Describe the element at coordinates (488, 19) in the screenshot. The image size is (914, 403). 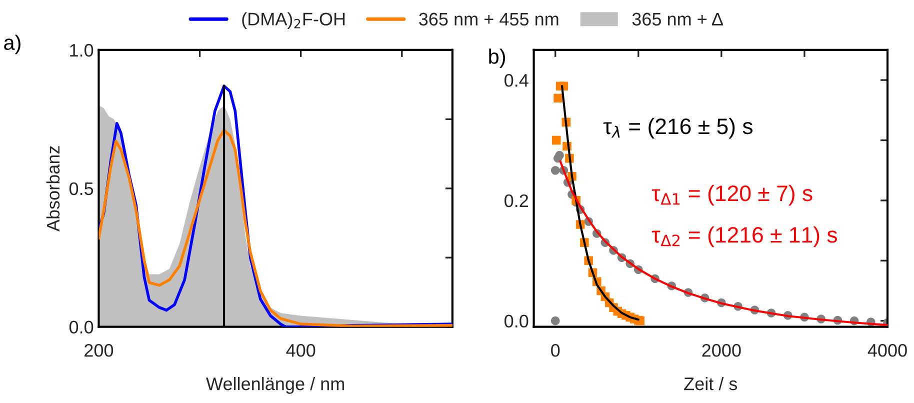
I see `legend-label: 365 nm + 455 nm` at that location.